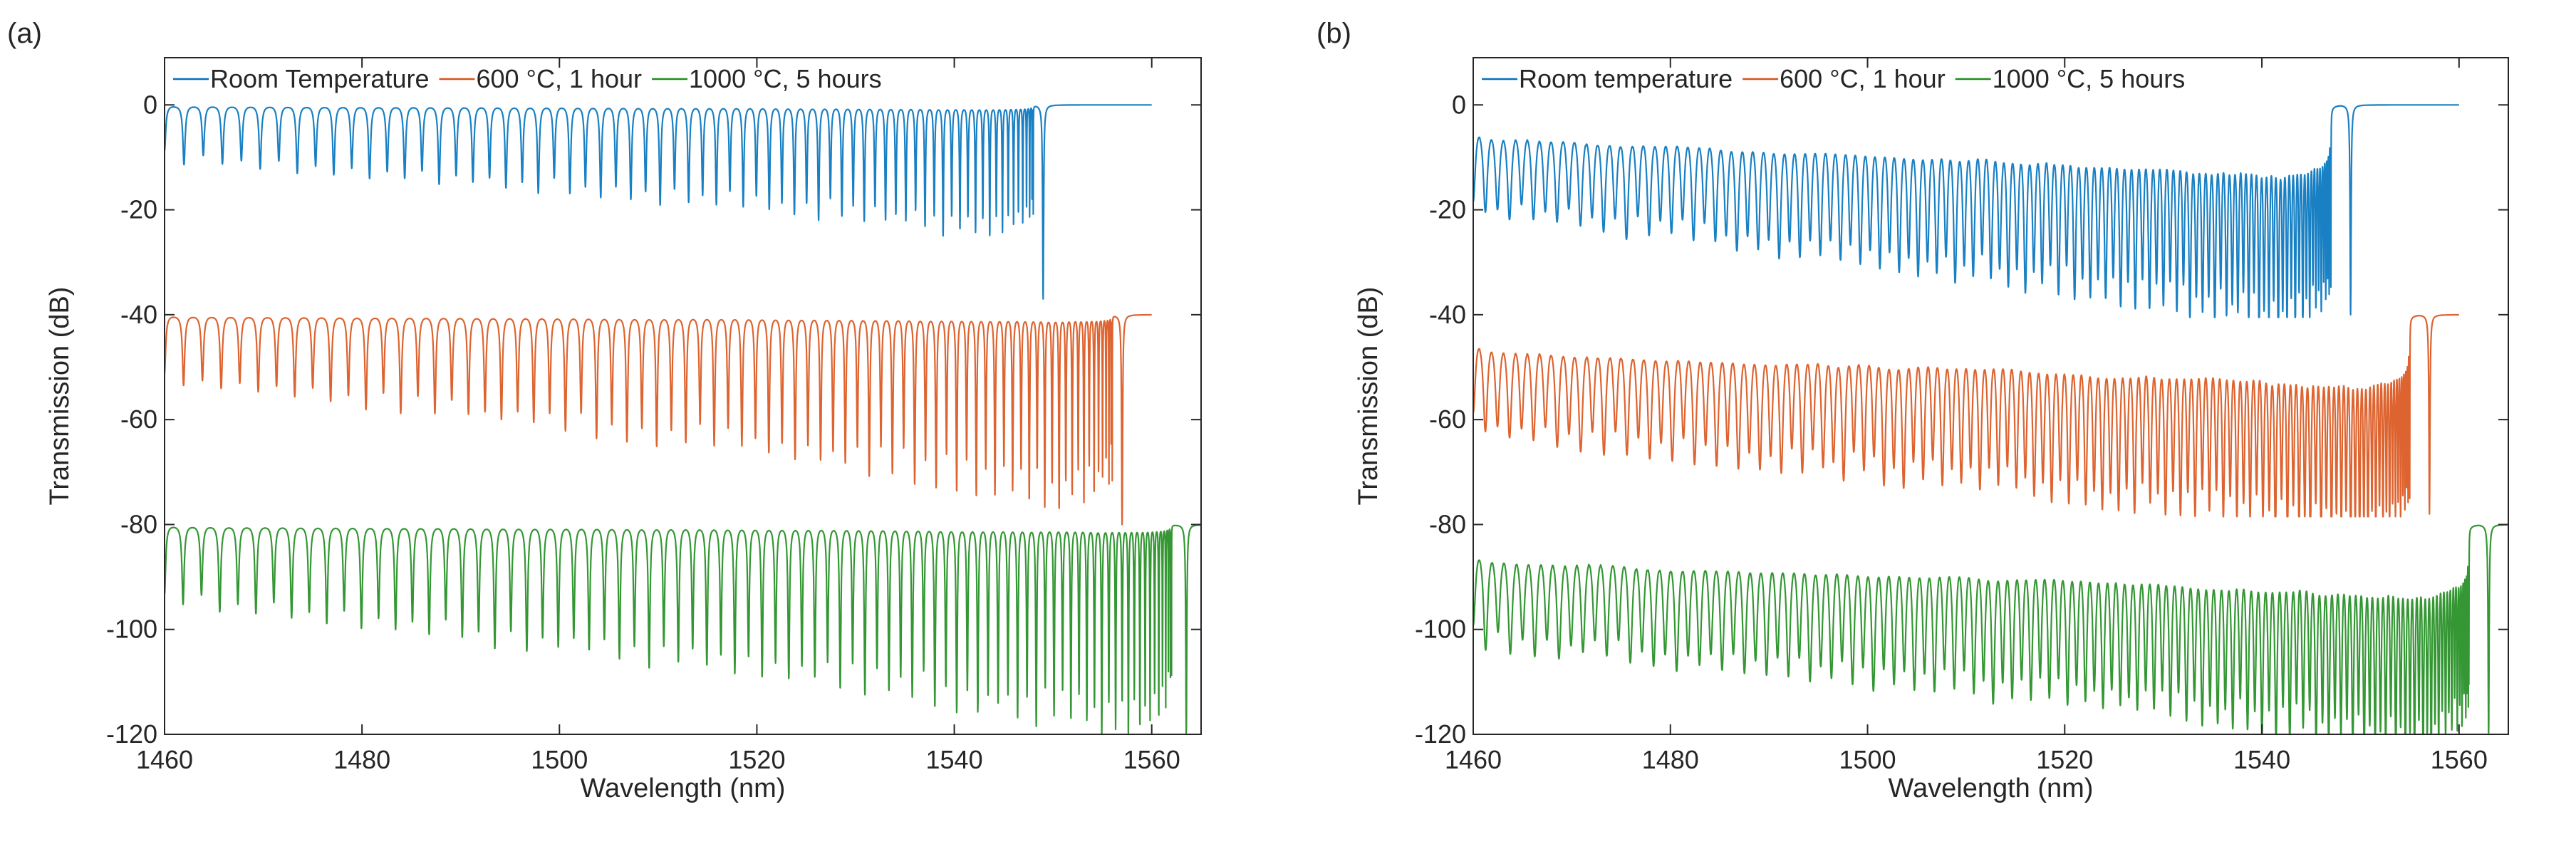  What do you see at coordinates (24, 33) in the screenshot?
I see `panel-label: (a)` at bounding box center [24, 33].